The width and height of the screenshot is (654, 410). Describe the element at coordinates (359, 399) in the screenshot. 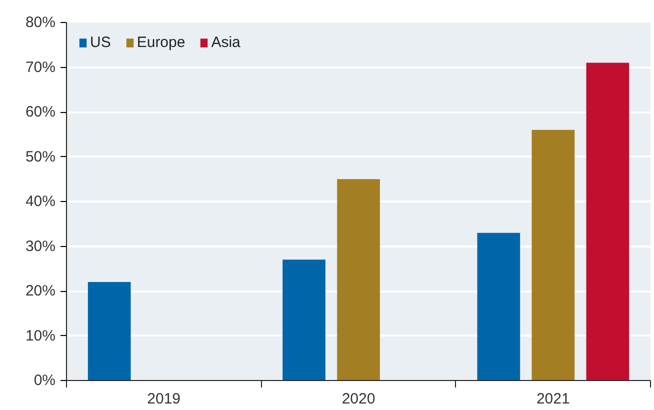

I see `x-tick-label: 2020` at that location.